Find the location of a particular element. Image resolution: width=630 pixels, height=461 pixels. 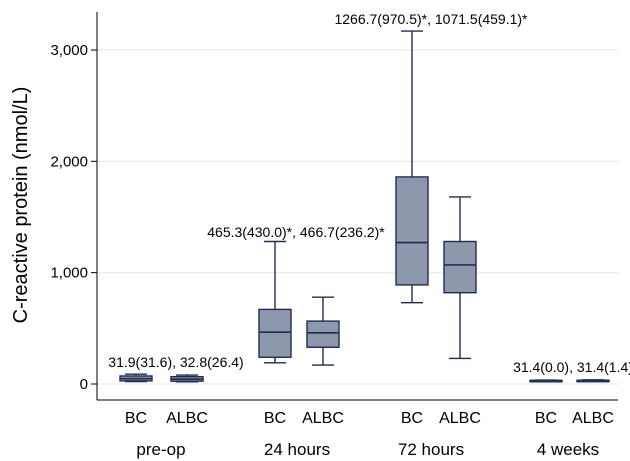

y-tick-label: 0 is located at coordinates (84, 384).